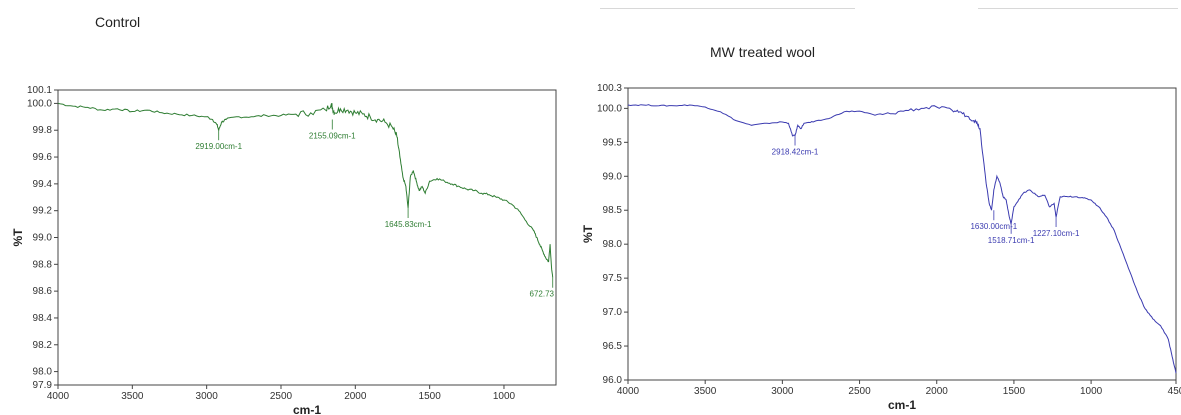 This screenshot has height=415, width=1181. Describe the element at coordinates (613, 278) in the screenshot. I see `y-tick-label: 97.5` at that location.